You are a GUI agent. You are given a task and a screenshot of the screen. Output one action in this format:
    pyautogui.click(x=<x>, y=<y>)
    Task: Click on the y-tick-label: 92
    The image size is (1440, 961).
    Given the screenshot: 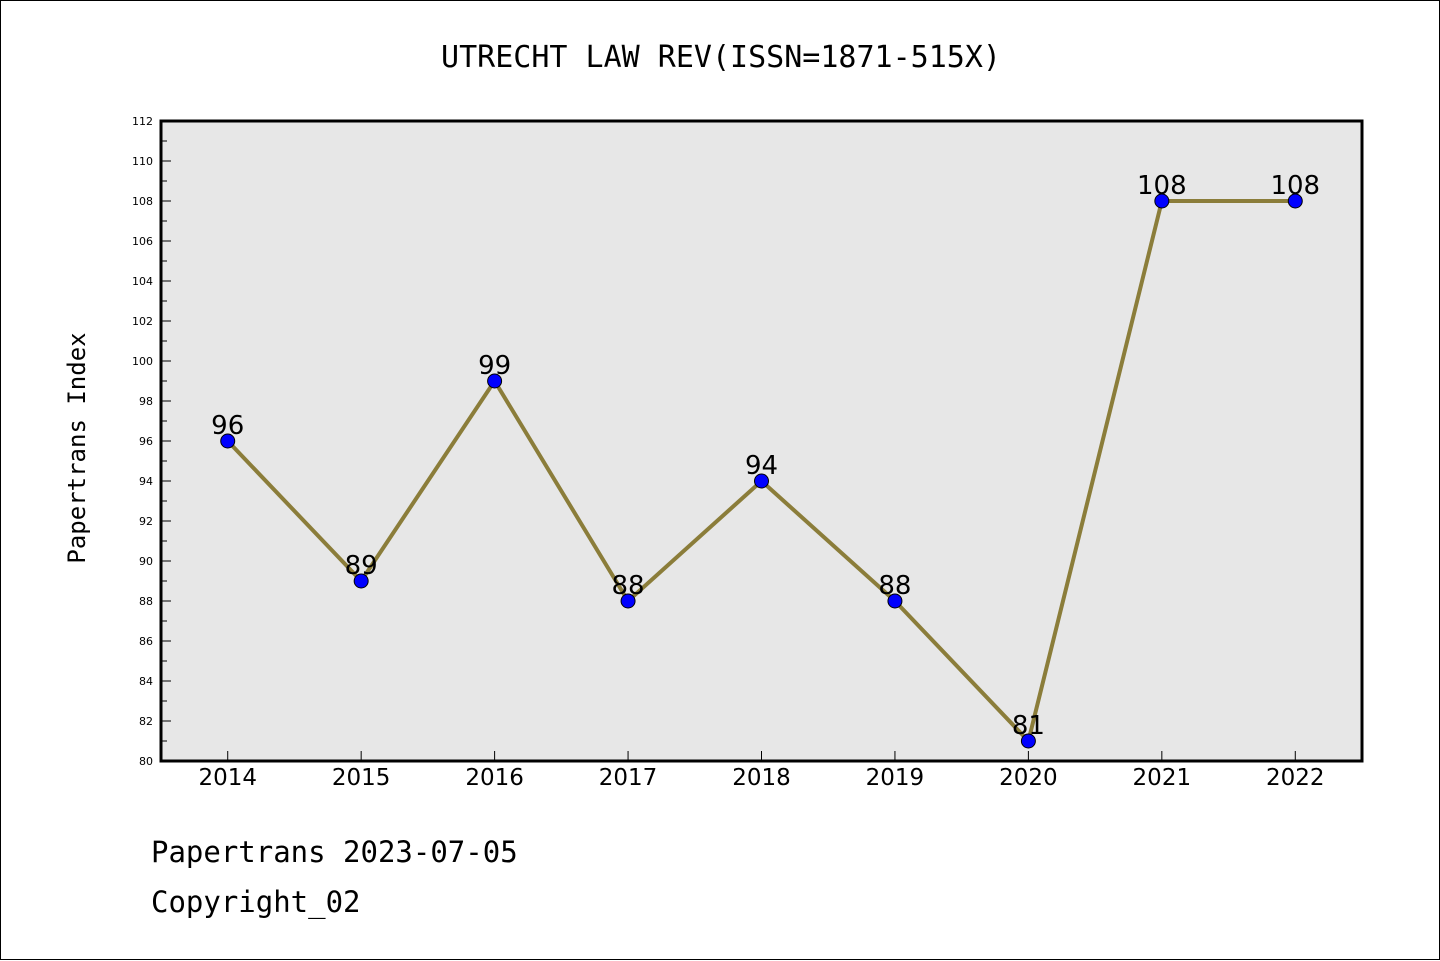 What is the action you would take?
    pyautogui.click(x=146, y=521)
    